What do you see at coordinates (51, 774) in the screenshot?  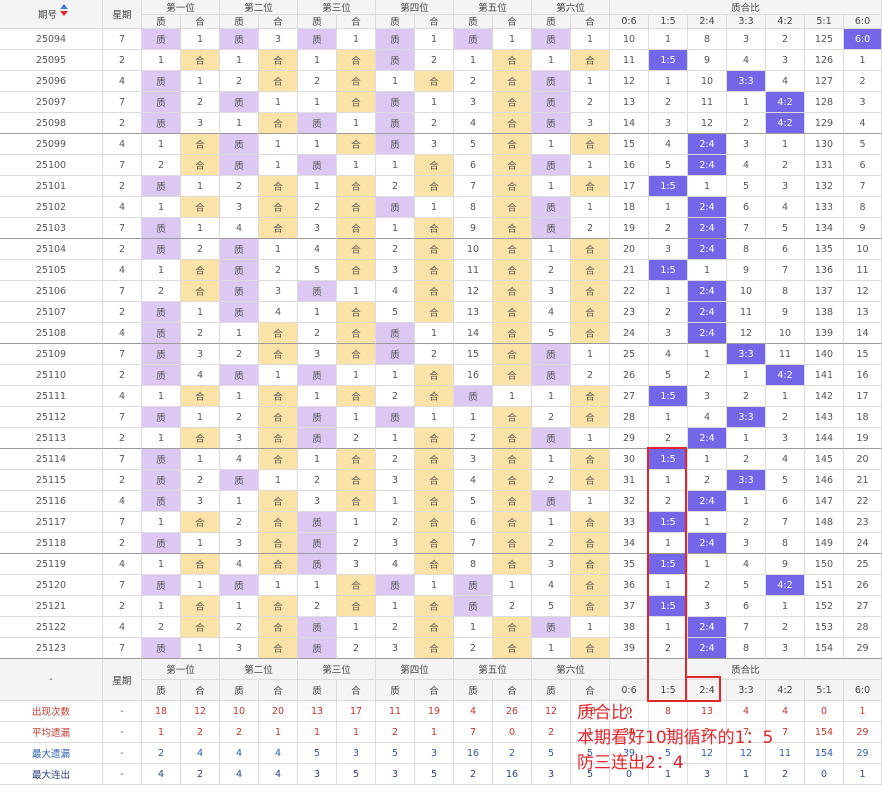 I see `stat-label: 最大连出` at bounding box center [51, 774].